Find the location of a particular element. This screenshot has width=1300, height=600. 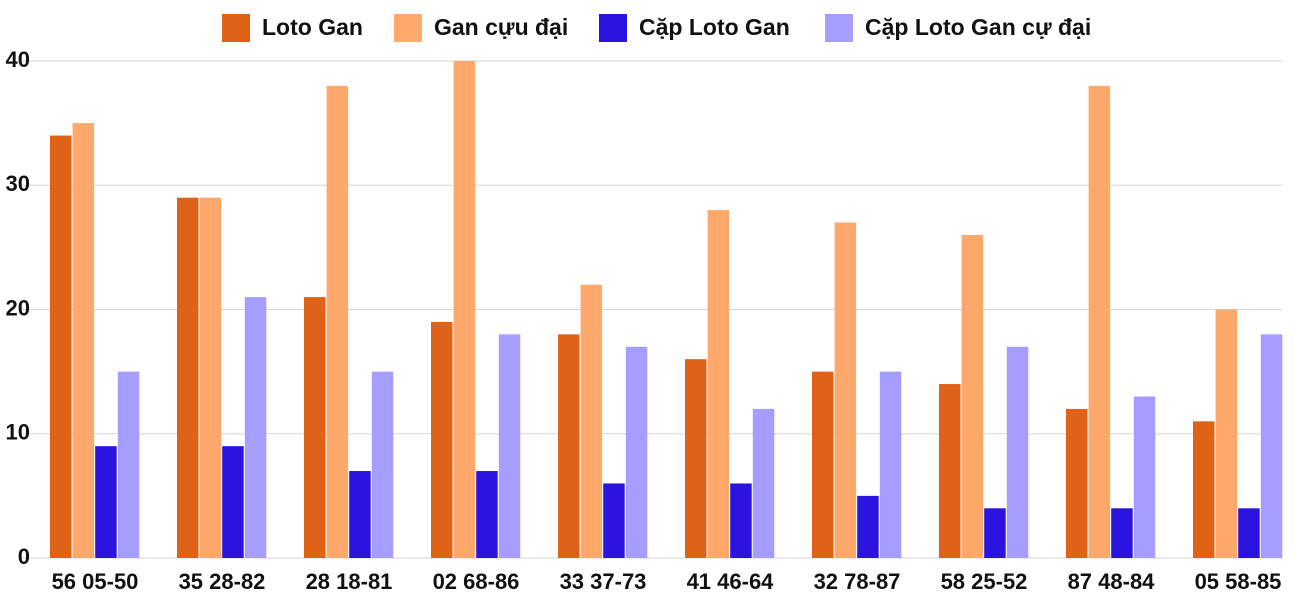

x-tick-label: 28 18-81 is located at coordinates (349, 581).